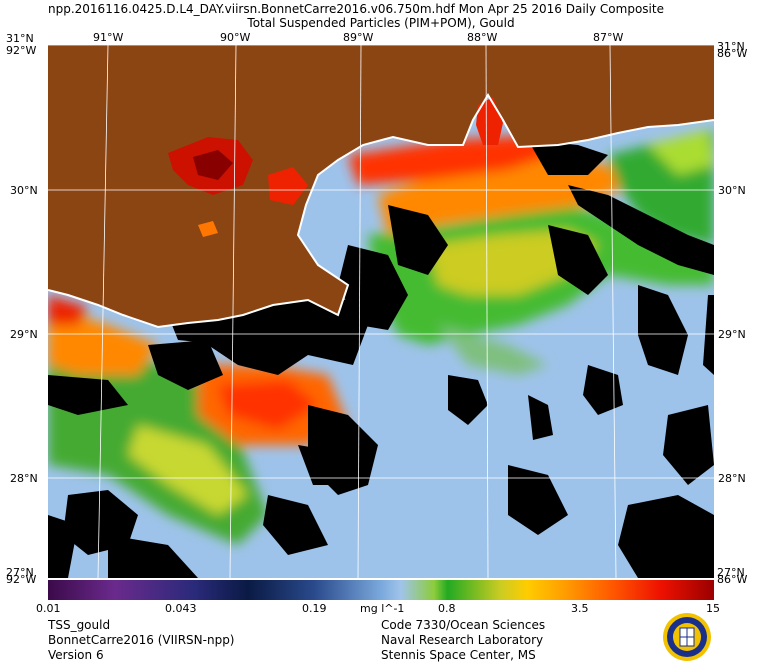 This screenshot has width=762, height=664. I want to click on colorbar-tick-3: 0.8, so click(447, 608).